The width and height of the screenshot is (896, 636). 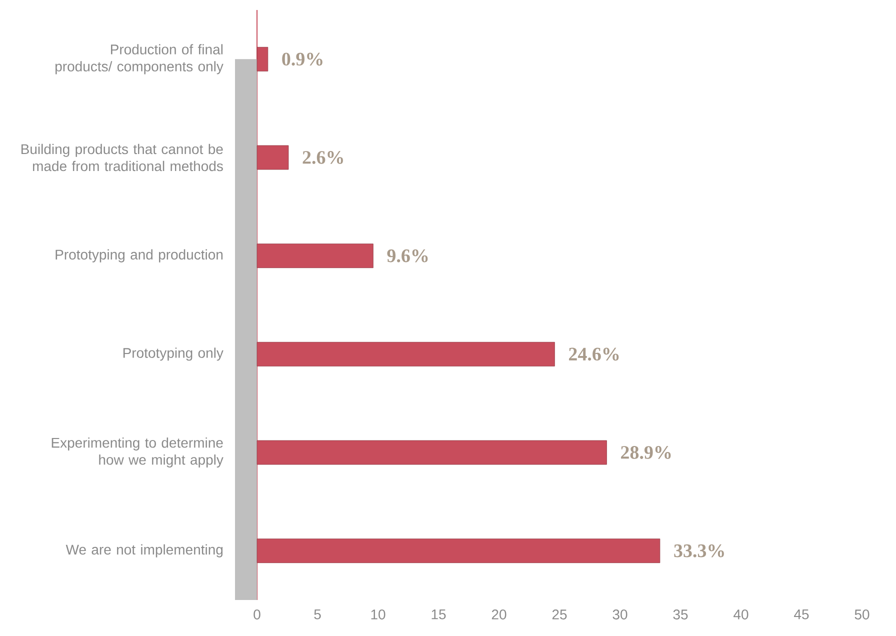 I want to click on data-label: 2.6%, so click(x=322, y=157).